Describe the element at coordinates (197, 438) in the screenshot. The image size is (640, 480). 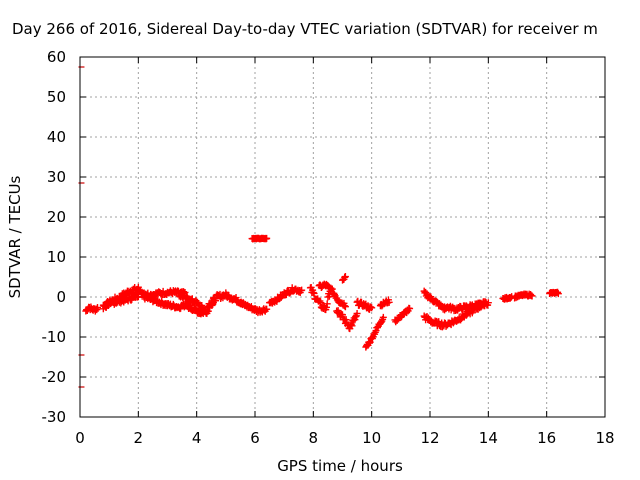
I see `x-tick-label: 4` at that location.